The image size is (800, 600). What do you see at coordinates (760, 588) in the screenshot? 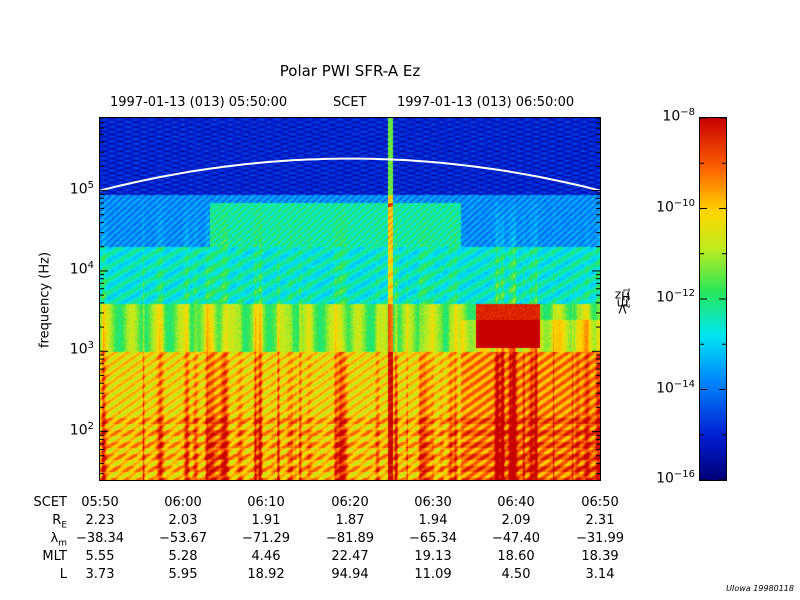
I see `footer-credit: UIowa 19980118` at bounding box center [760, 588].